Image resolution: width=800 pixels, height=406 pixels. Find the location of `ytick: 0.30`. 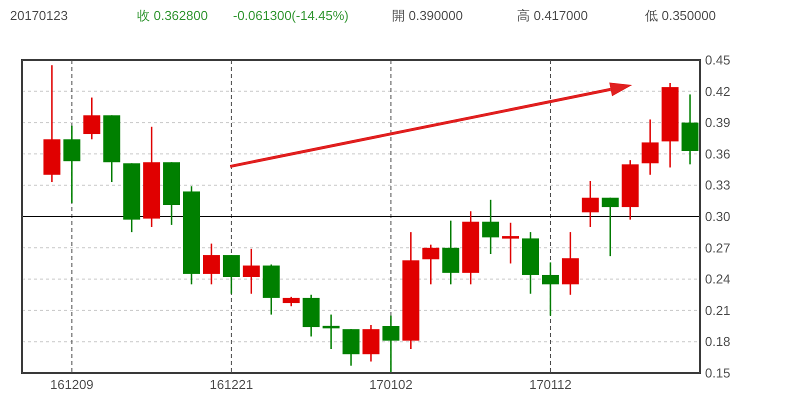

ytick: 0.30 is located at coordinates (717, 216).